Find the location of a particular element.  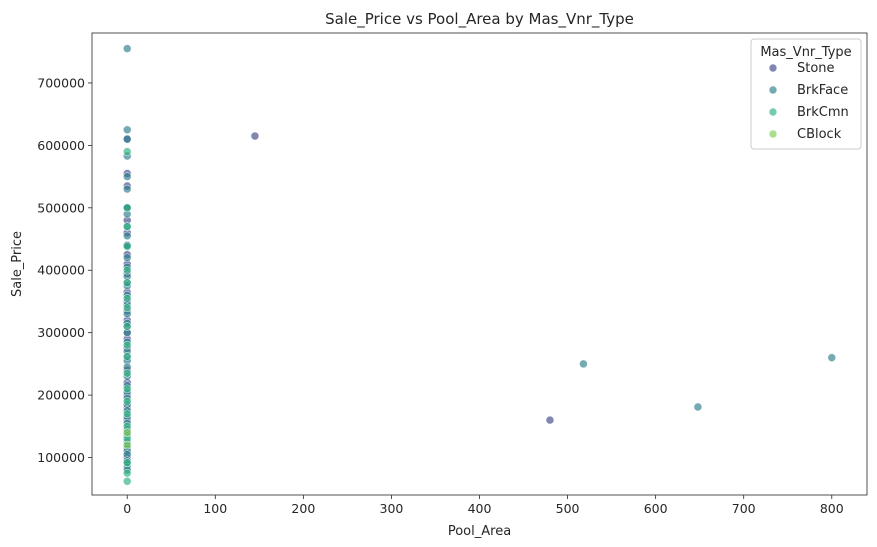

y-tick-label: 300000 is located at coordinates (61, 332).